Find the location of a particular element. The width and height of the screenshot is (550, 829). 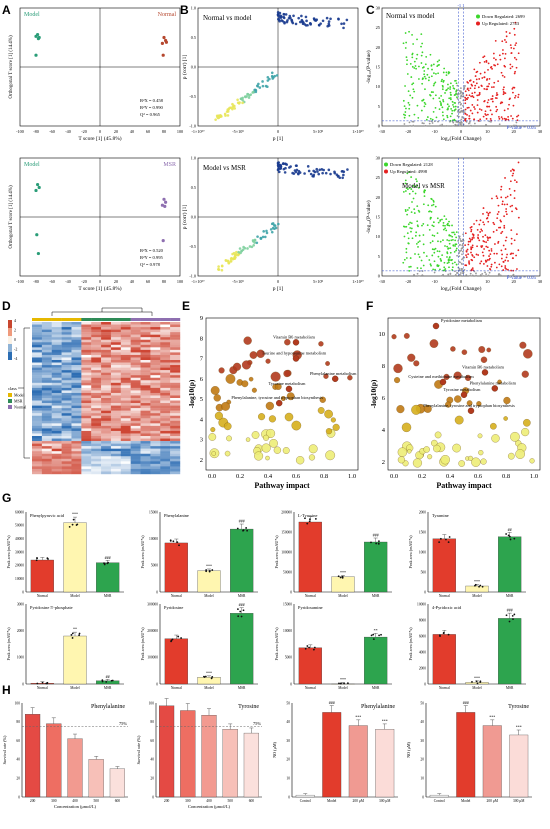

pathway-label: Phenylalanine metabolism is located at coordinates (333, 373).